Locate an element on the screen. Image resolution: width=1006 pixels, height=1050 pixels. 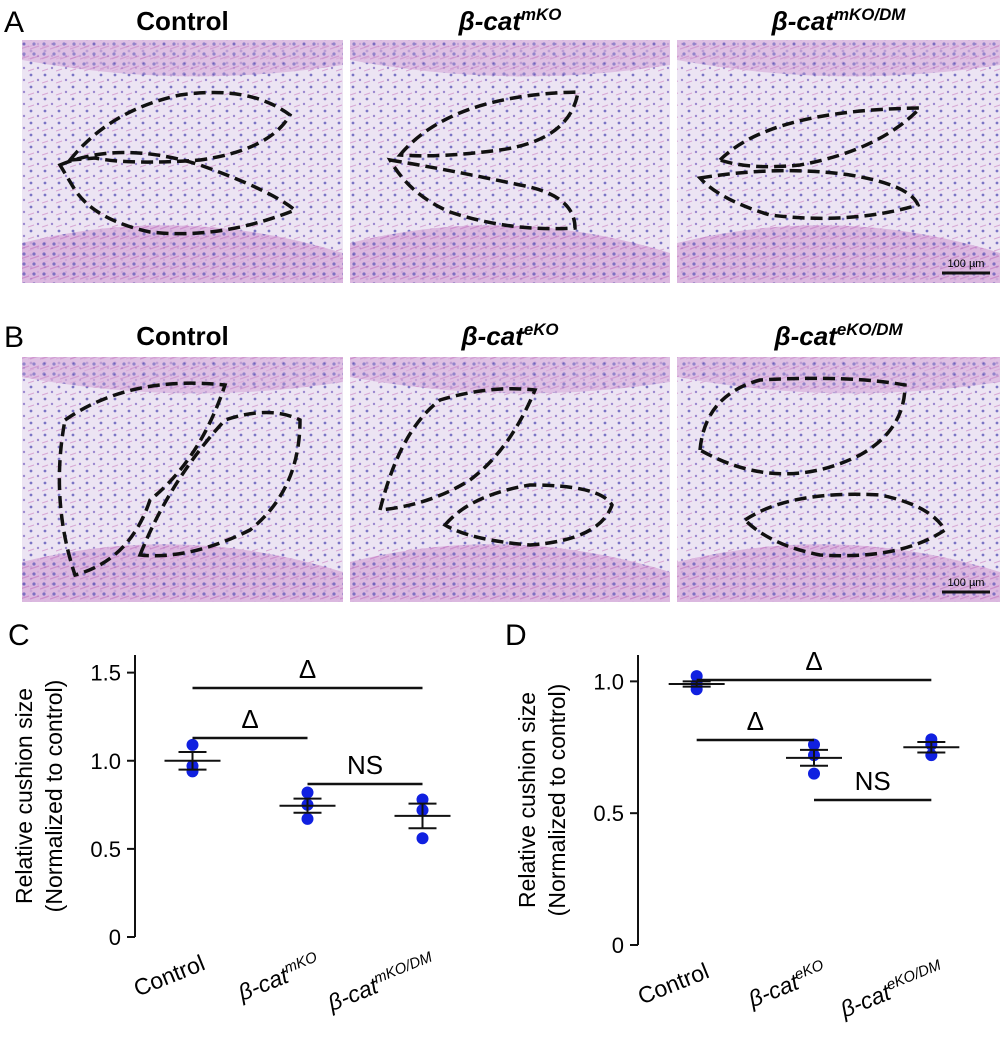
panel-letter: B is located at coordinates (14, 337).